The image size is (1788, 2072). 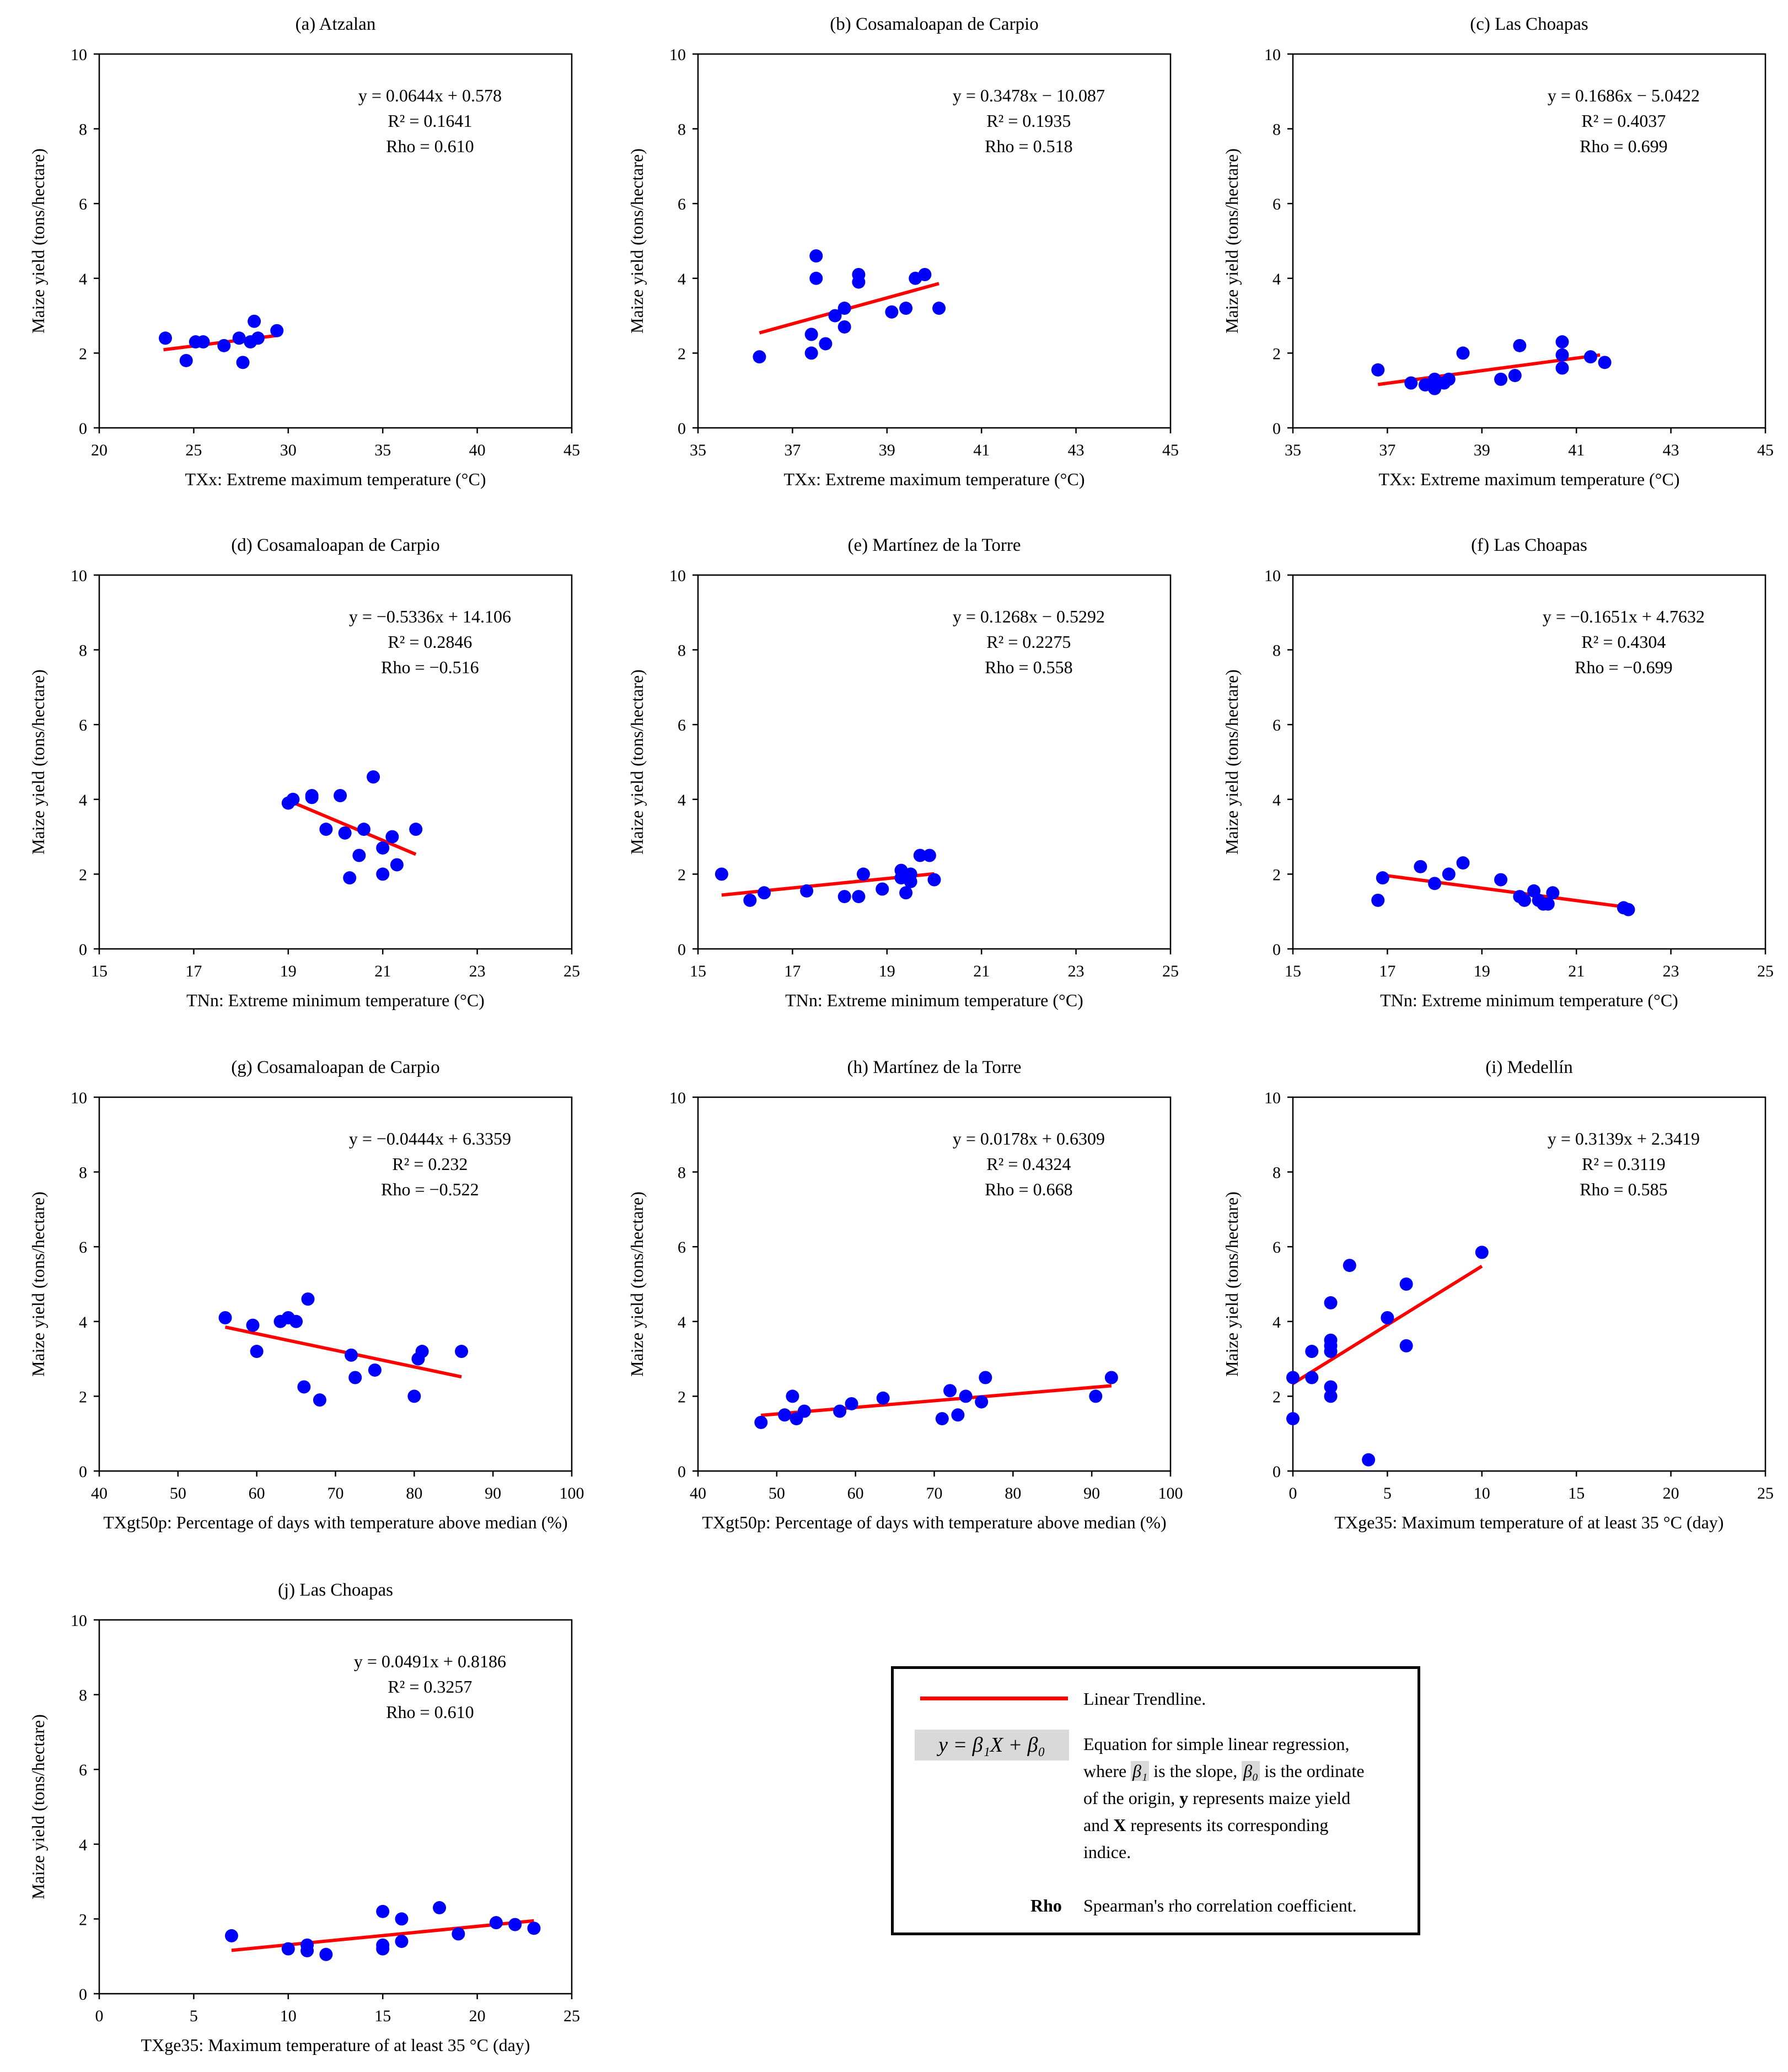 I want to click on chart-title: (j) Las Choapas, so click(x=335, y=1590).